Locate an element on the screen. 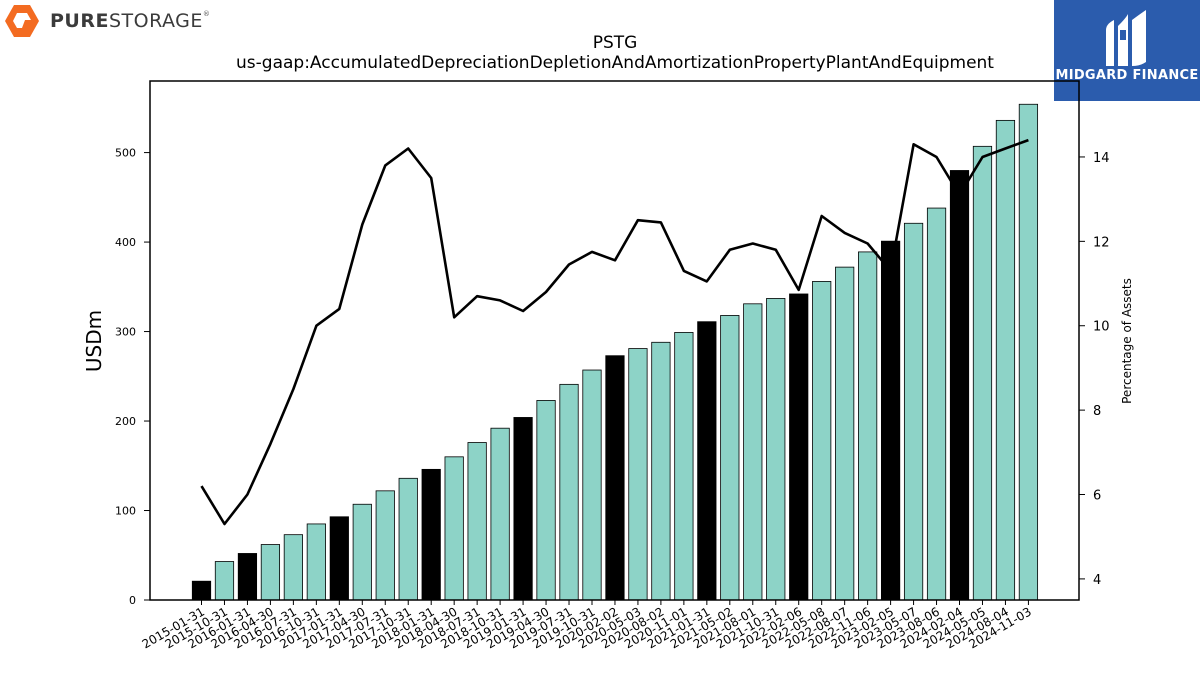 This screenshot has height=675, width=1200. y-tick-label-300: 300 is located at coordinates (125, 332).